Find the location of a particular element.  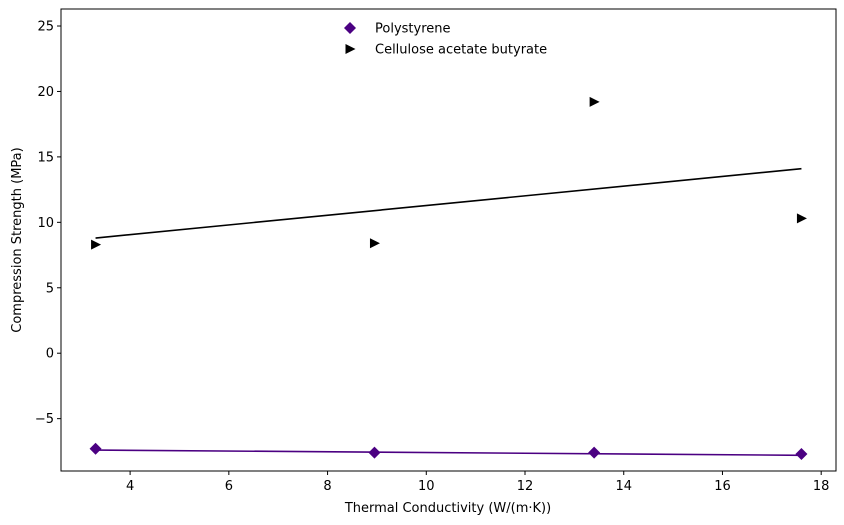

y-axis: −5 0 5 10 15 20 25 is located at coordinates (48, 223).